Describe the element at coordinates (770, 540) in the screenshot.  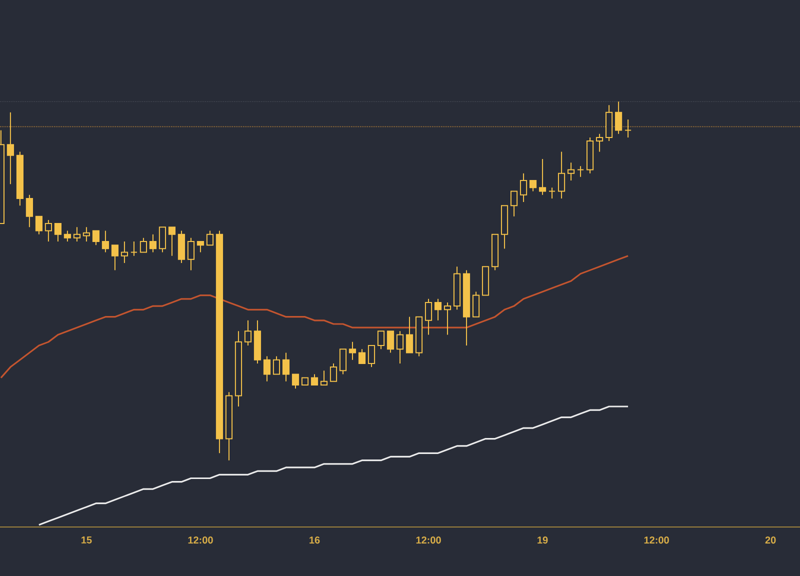
I see `x-tick-label: 20` at that location.